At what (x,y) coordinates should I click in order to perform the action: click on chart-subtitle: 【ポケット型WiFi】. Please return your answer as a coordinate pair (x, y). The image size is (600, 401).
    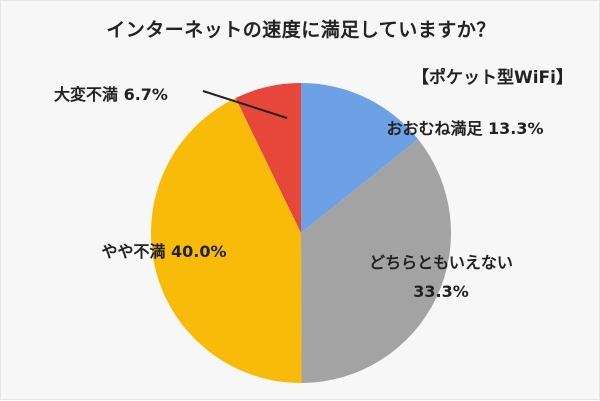
    Looking at the image, I should click on (492, 78).